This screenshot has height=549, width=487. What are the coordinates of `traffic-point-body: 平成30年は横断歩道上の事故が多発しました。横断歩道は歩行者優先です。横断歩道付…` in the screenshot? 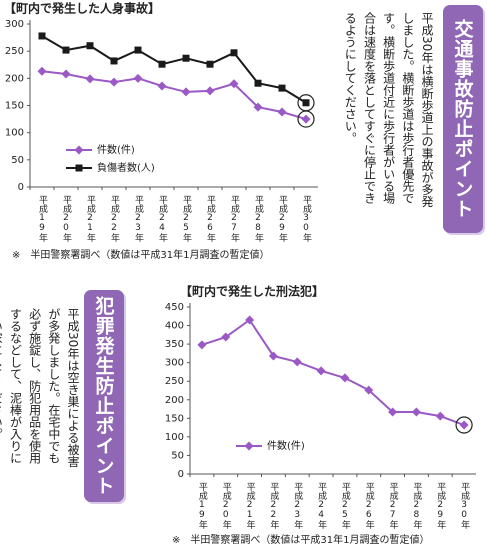 It's located at (388, 110).